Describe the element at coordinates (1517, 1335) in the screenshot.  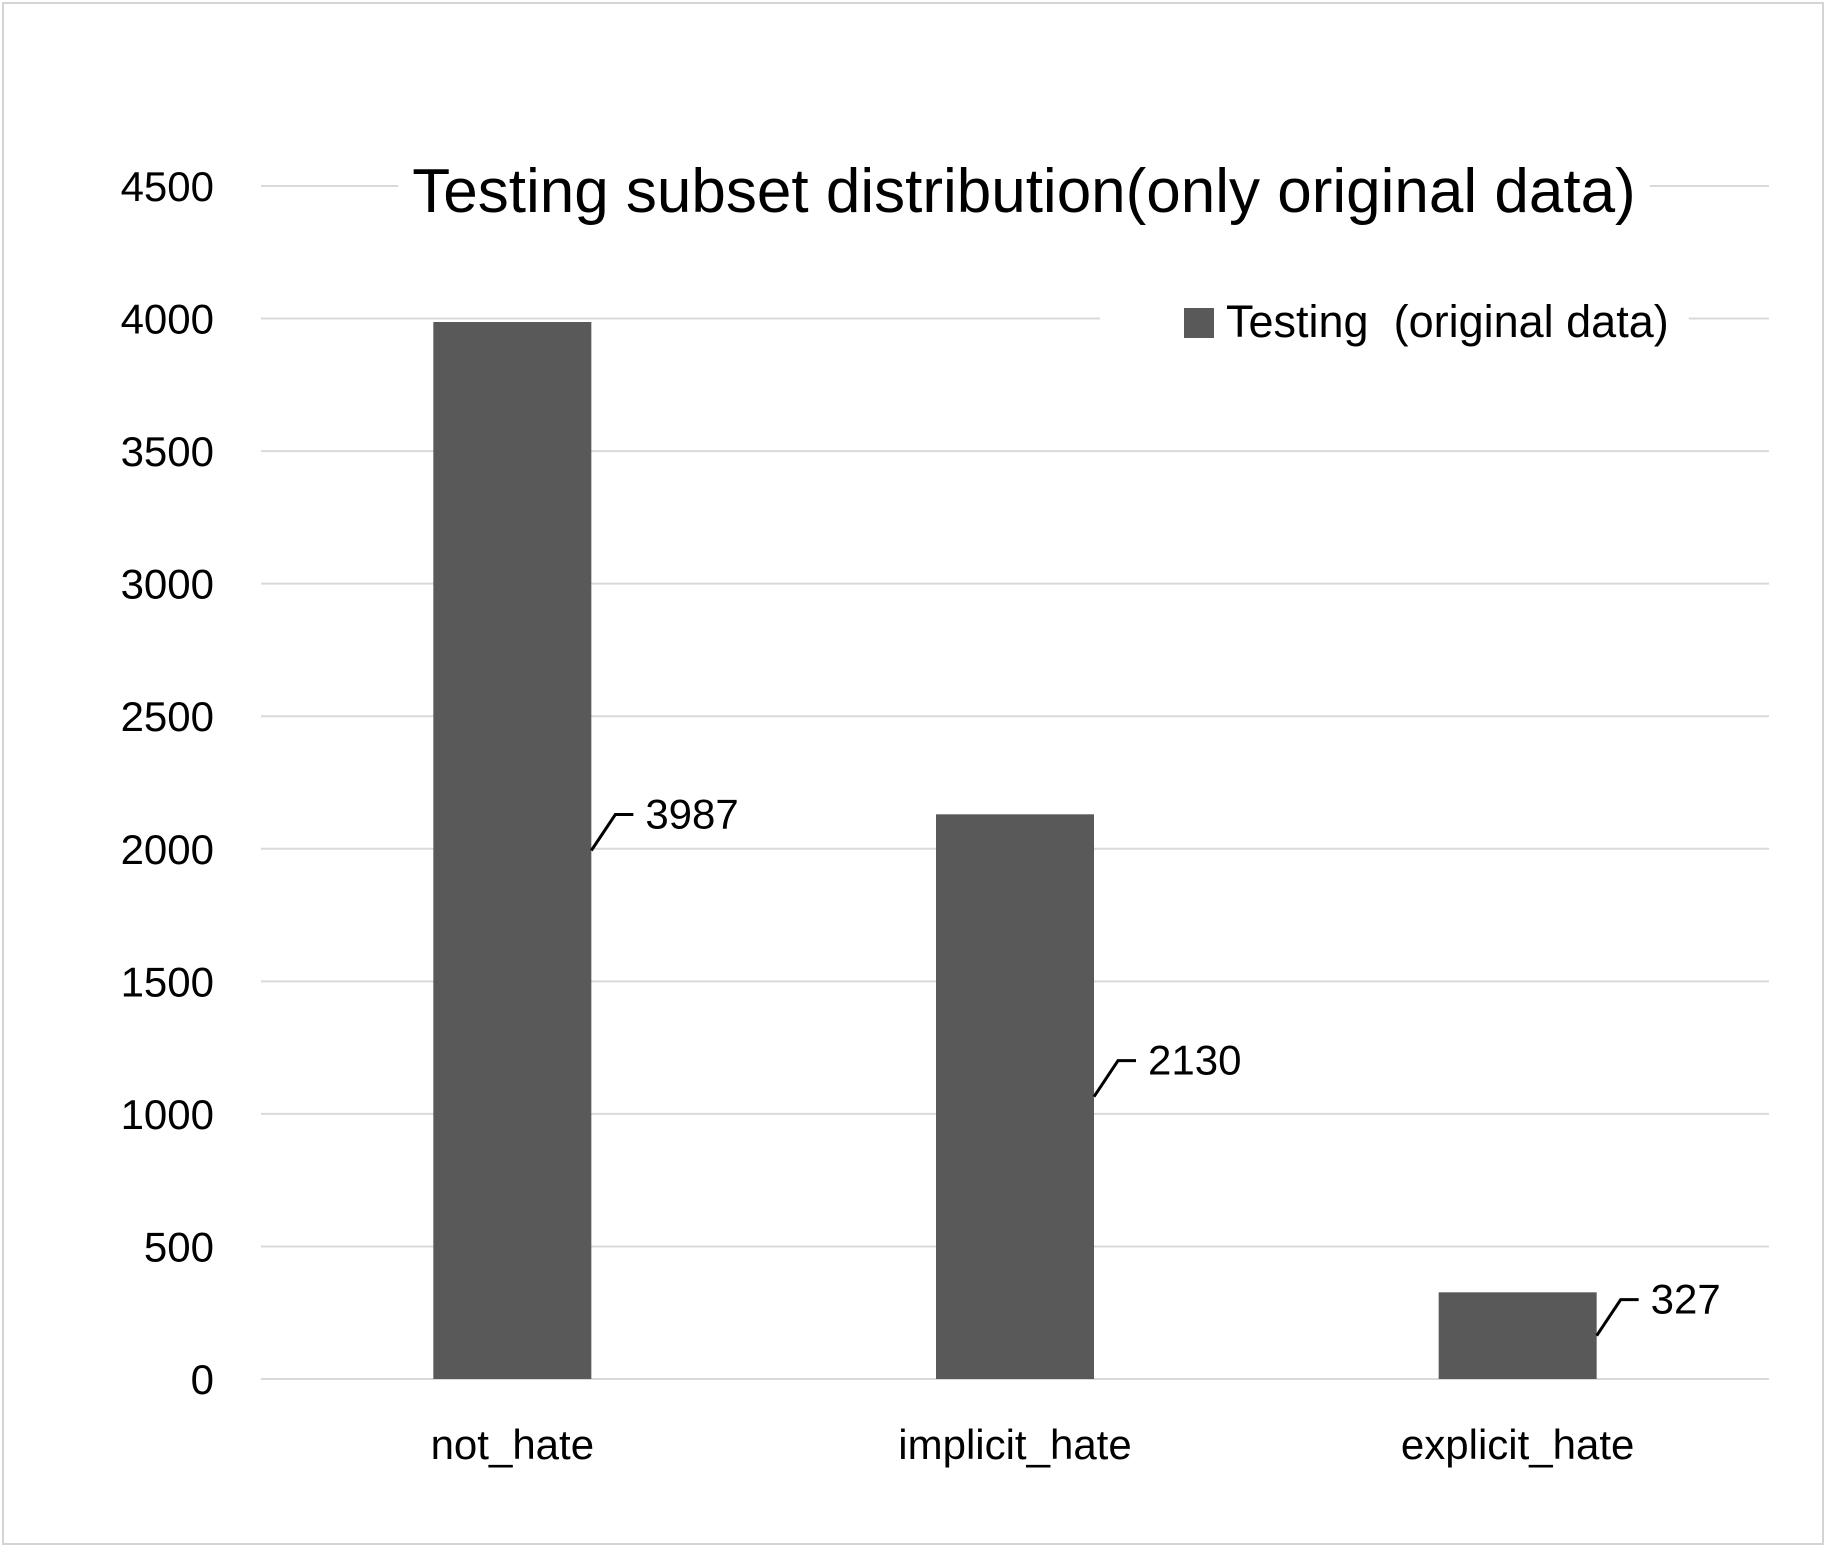
I see `bar-explicit-hate` at that location.